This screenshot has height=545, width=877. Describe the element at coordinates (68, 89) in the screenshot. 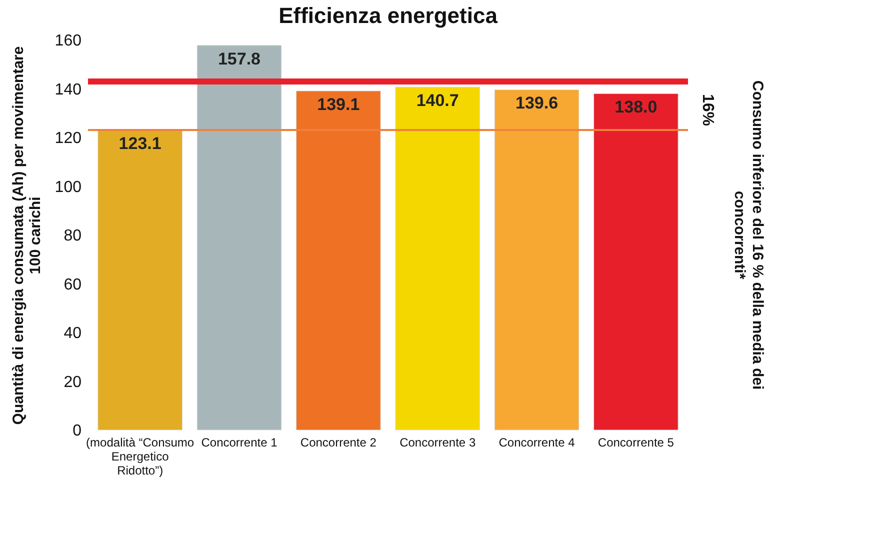

I see `y-tick-label: 140` at that location.